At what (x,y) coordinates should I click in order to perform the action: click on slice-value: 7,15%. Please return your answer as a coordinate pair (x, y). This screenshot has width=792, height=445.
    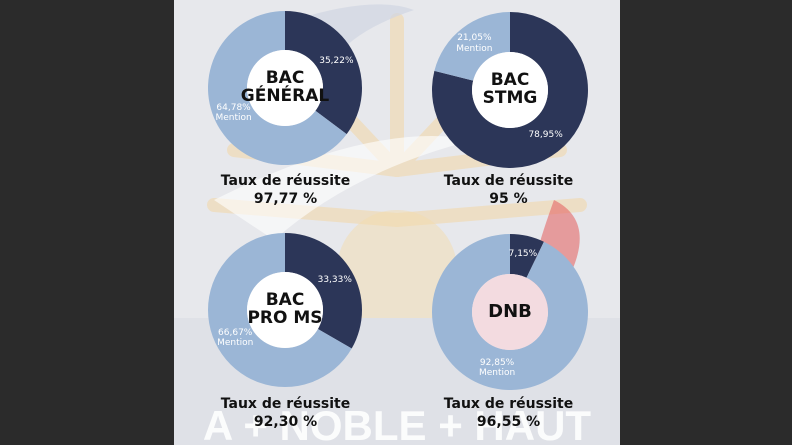
    Looking at the image, I should click on (523, 254).